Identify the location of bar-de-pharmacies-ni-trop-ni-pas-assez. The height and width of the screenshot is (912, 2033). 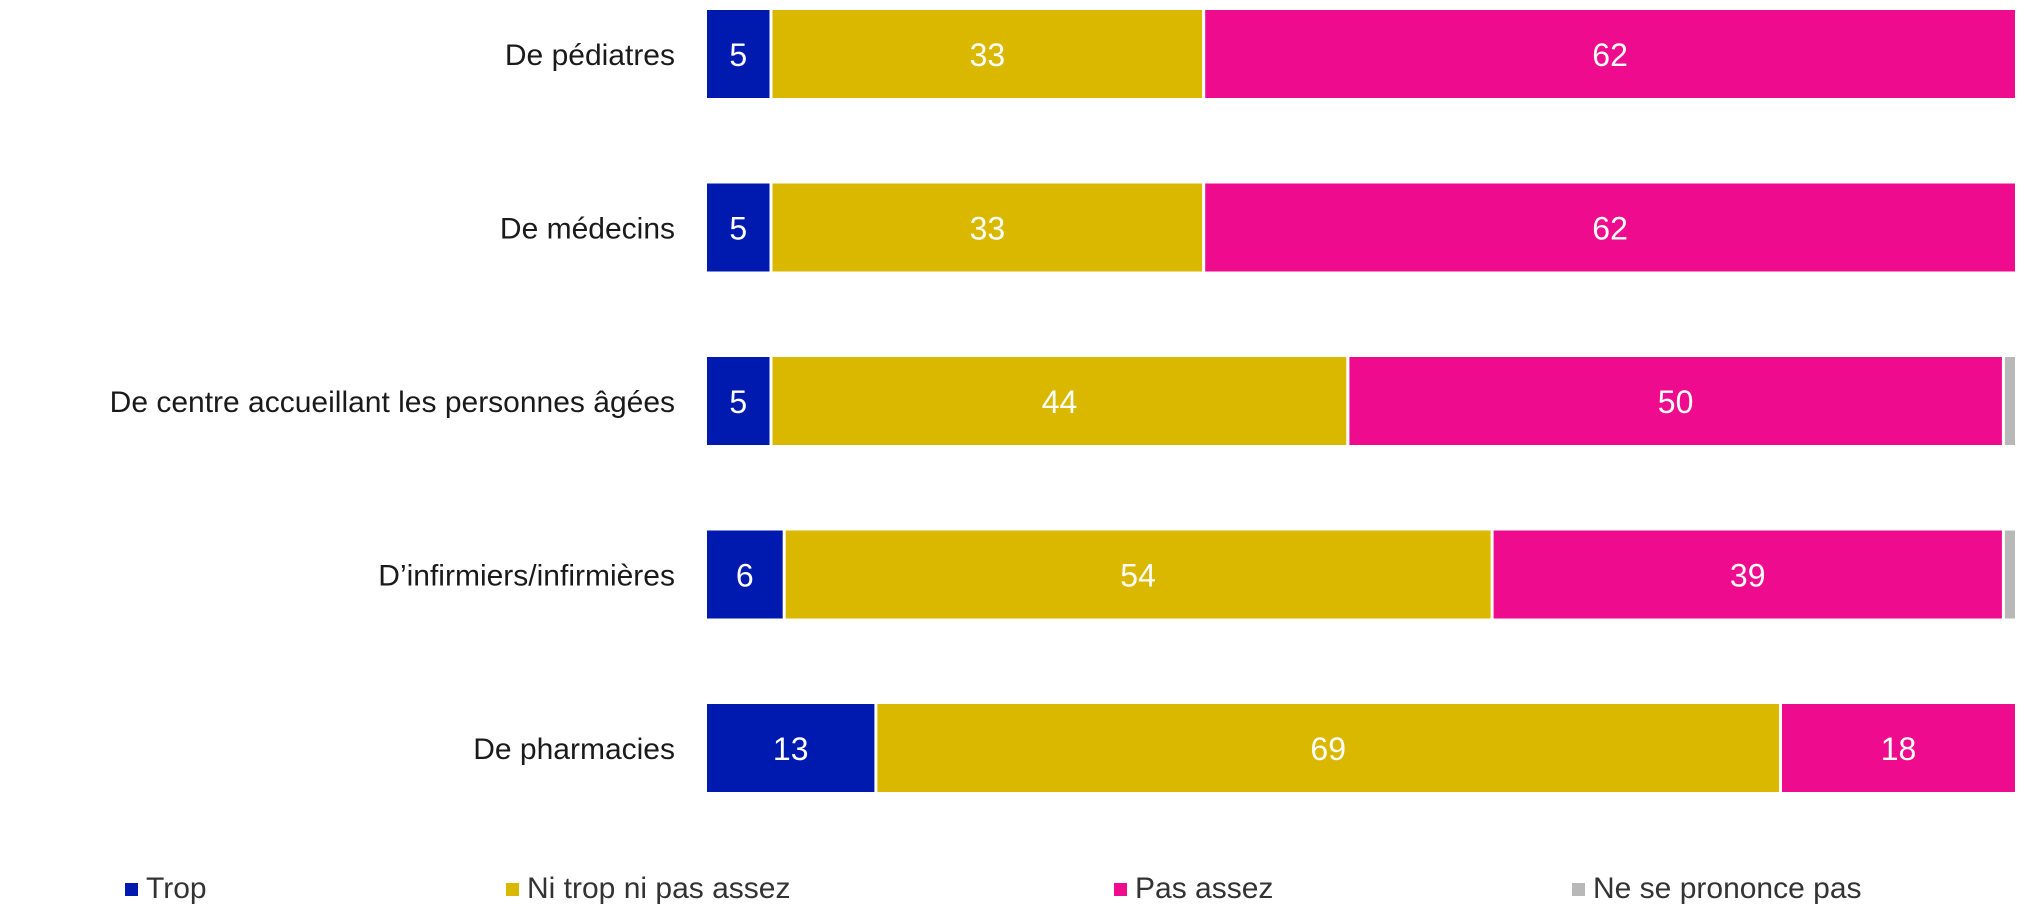
(1328, 748).